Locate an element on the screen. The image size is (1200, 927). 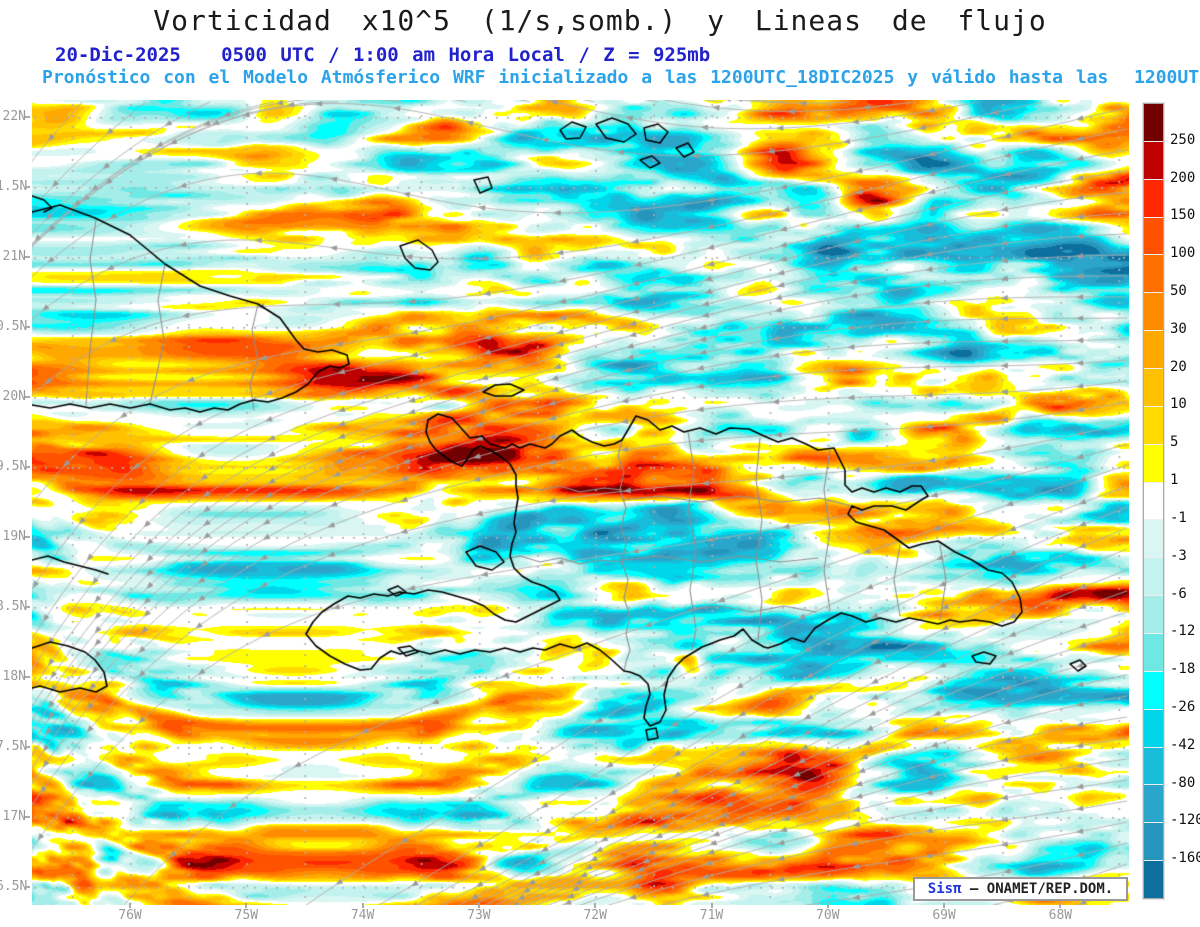
colorbar-label: -18 is located at coordinates (1183, 669).